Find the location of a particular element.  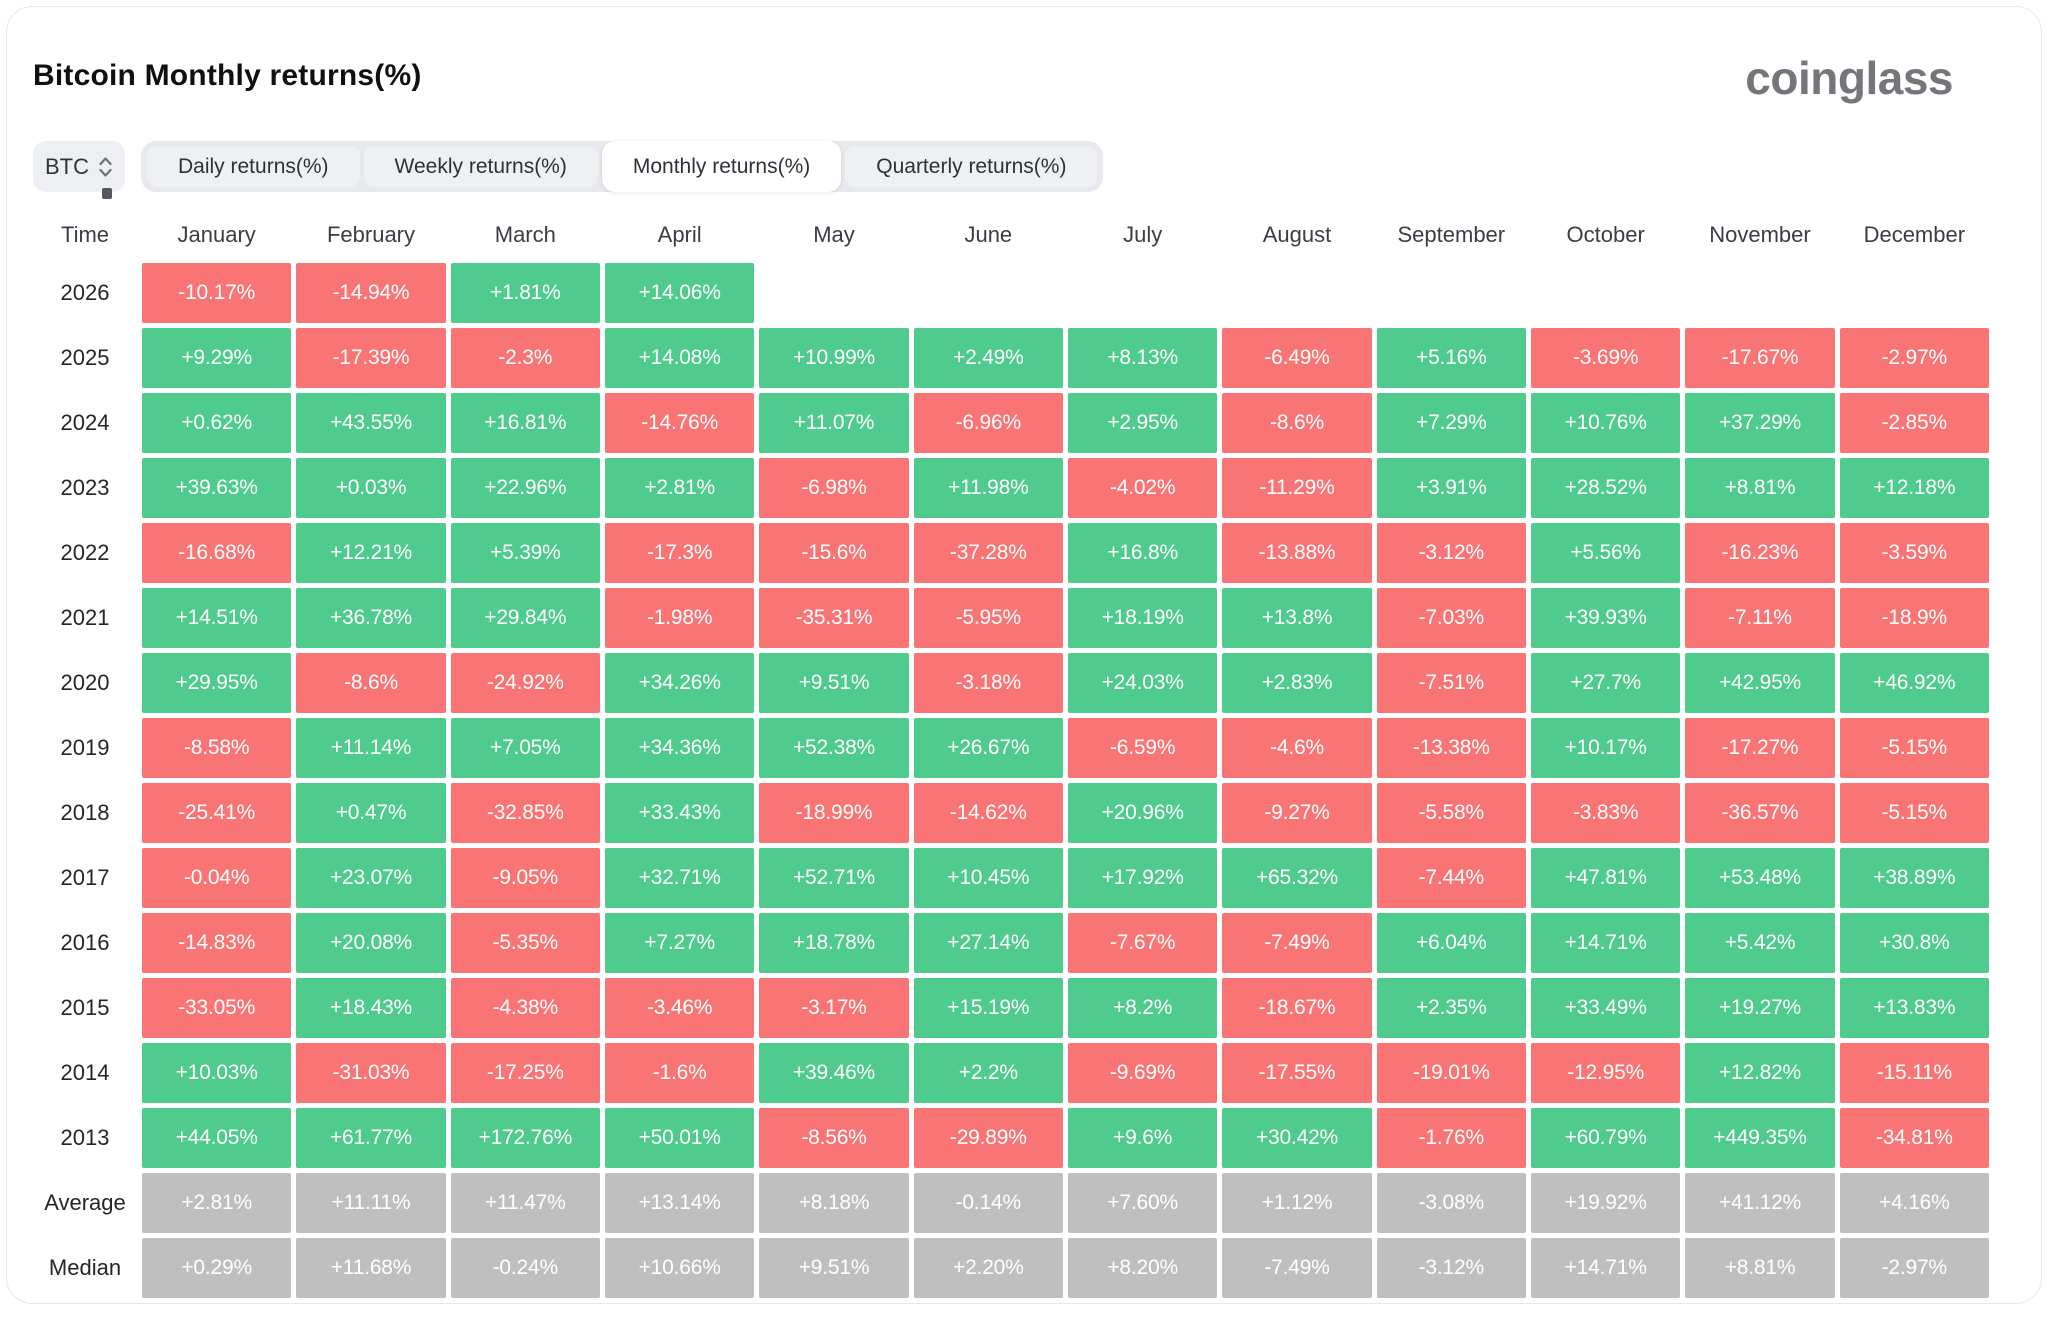

row-label: 2014 is located at coordinates (85, 1072).